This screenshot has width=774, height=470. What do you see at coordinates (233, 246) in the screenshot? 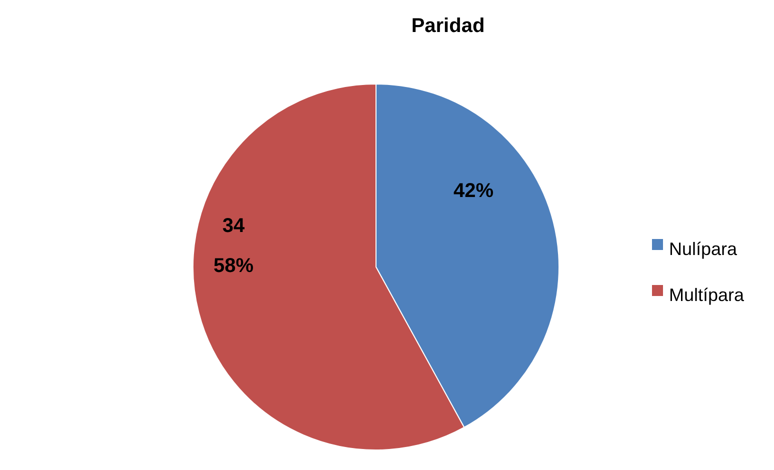
I see `data-label: 34 58%` at bounding box center [233, 246].